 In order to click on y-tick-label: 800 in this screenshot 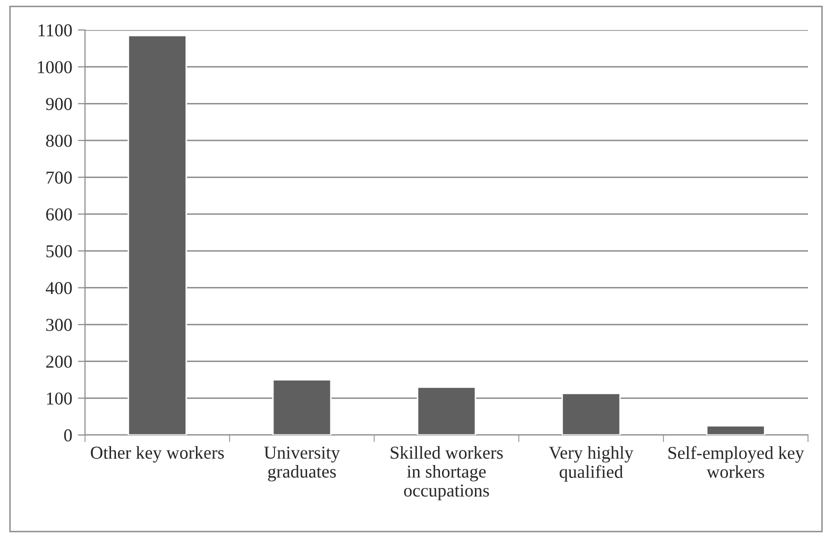, I will do `click(59, 140)`.